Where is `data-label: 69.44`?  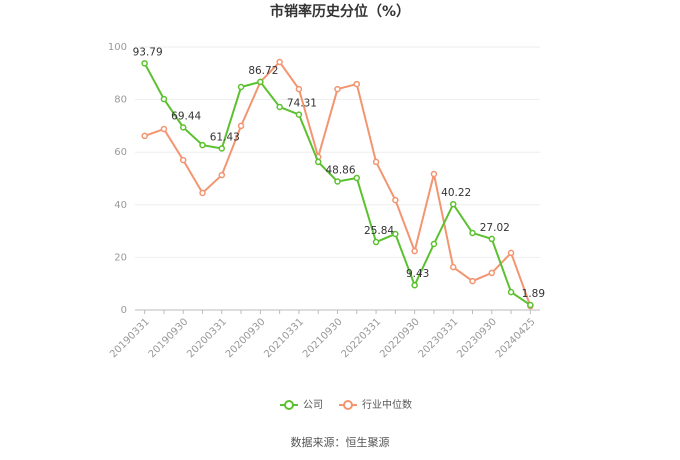 data-label: 69.44 is located at coordinates (186, 116).